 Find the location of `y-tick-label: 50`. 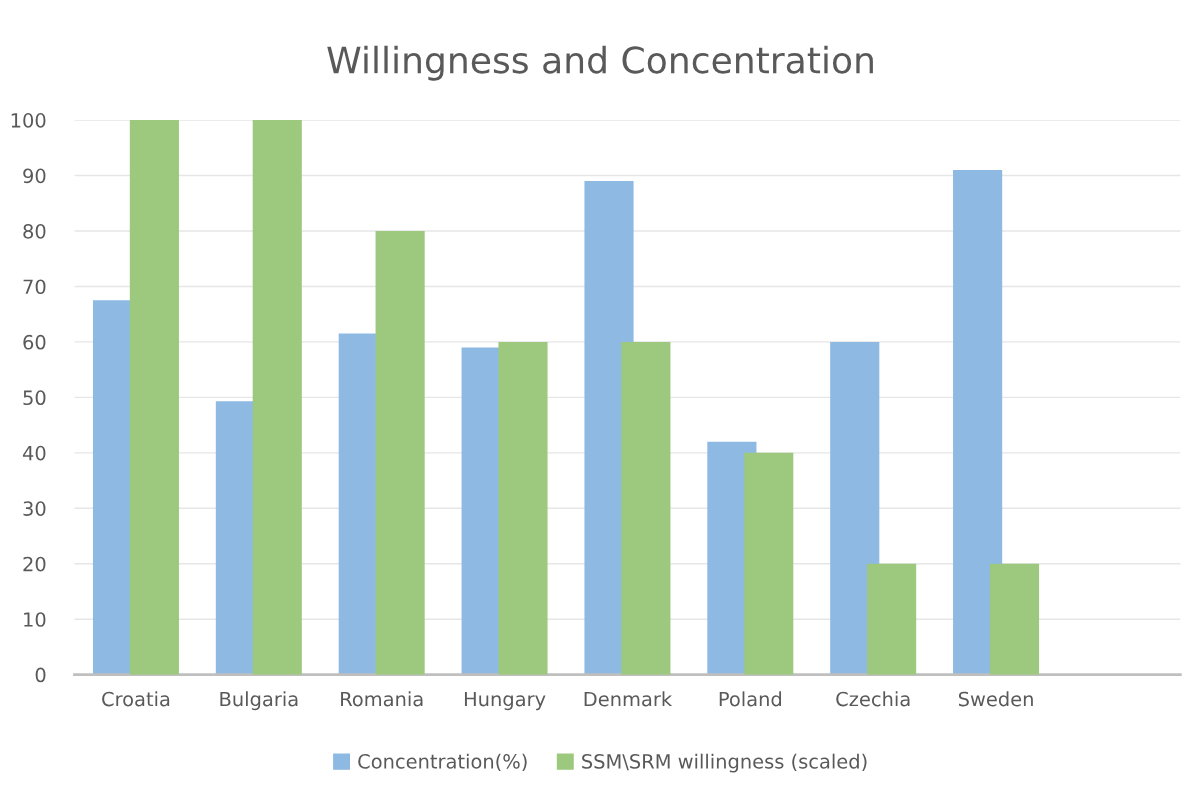

y-tick-label: 50 is located at coordinates (34, 398).